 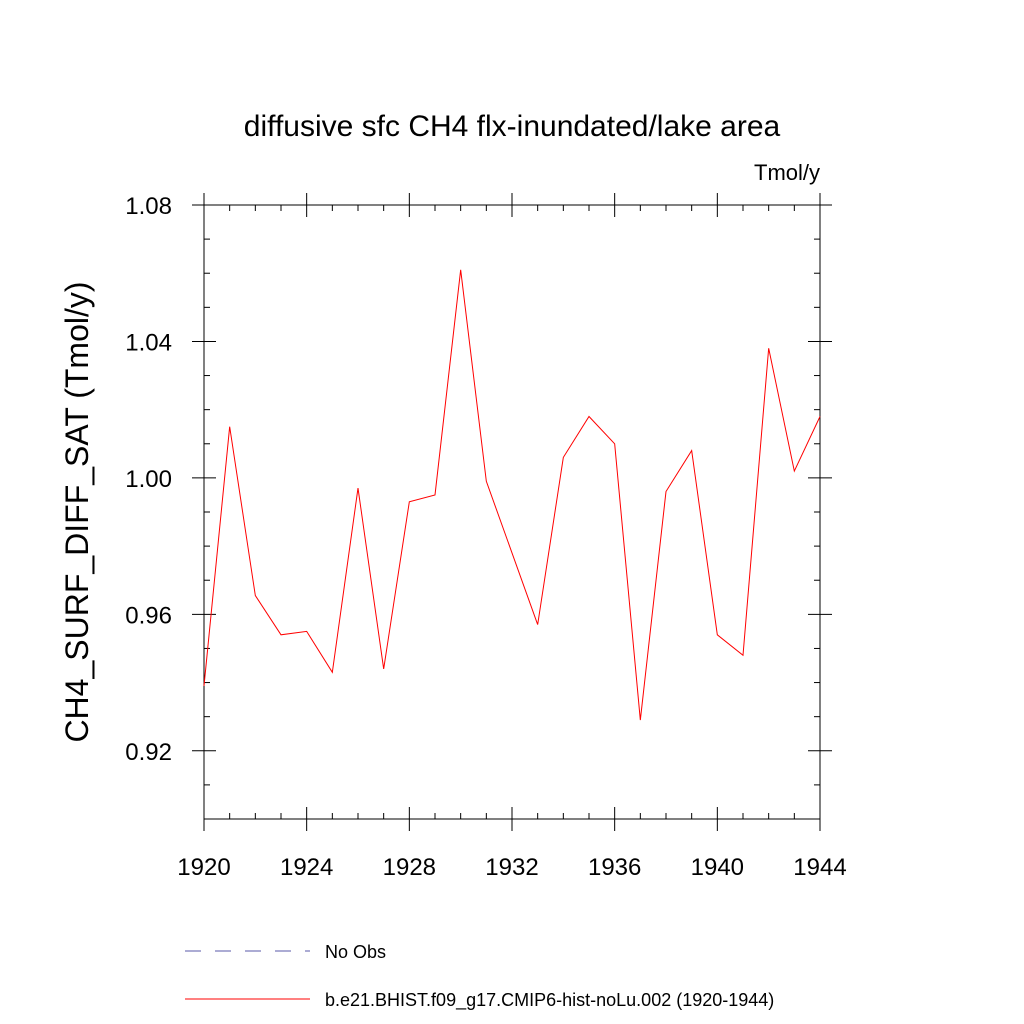 What do you see at coordinates (511, 867) in the screenshot?
I see `x-tick-label: 1932` at bounding box center [511, 867].